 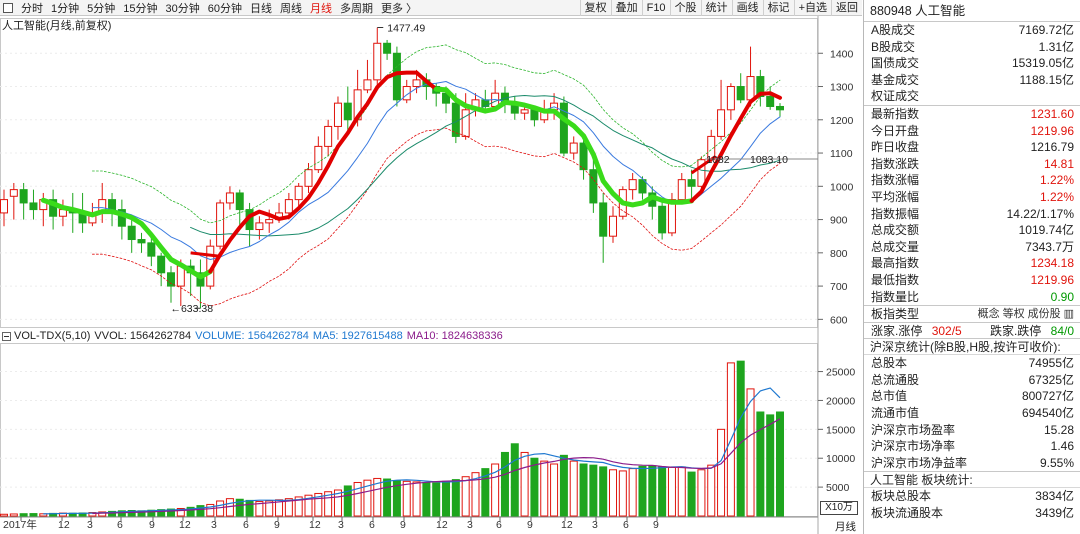 What do you see at coordinates (32, 8) in the screenshot?
I see `period-tab: 分时` at bounding box center [32, 8].